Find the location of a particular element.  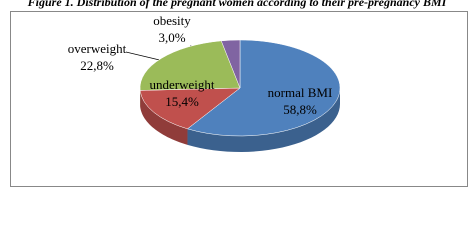

slice-value-label: 3,0% is located at coordinates (171, 37).